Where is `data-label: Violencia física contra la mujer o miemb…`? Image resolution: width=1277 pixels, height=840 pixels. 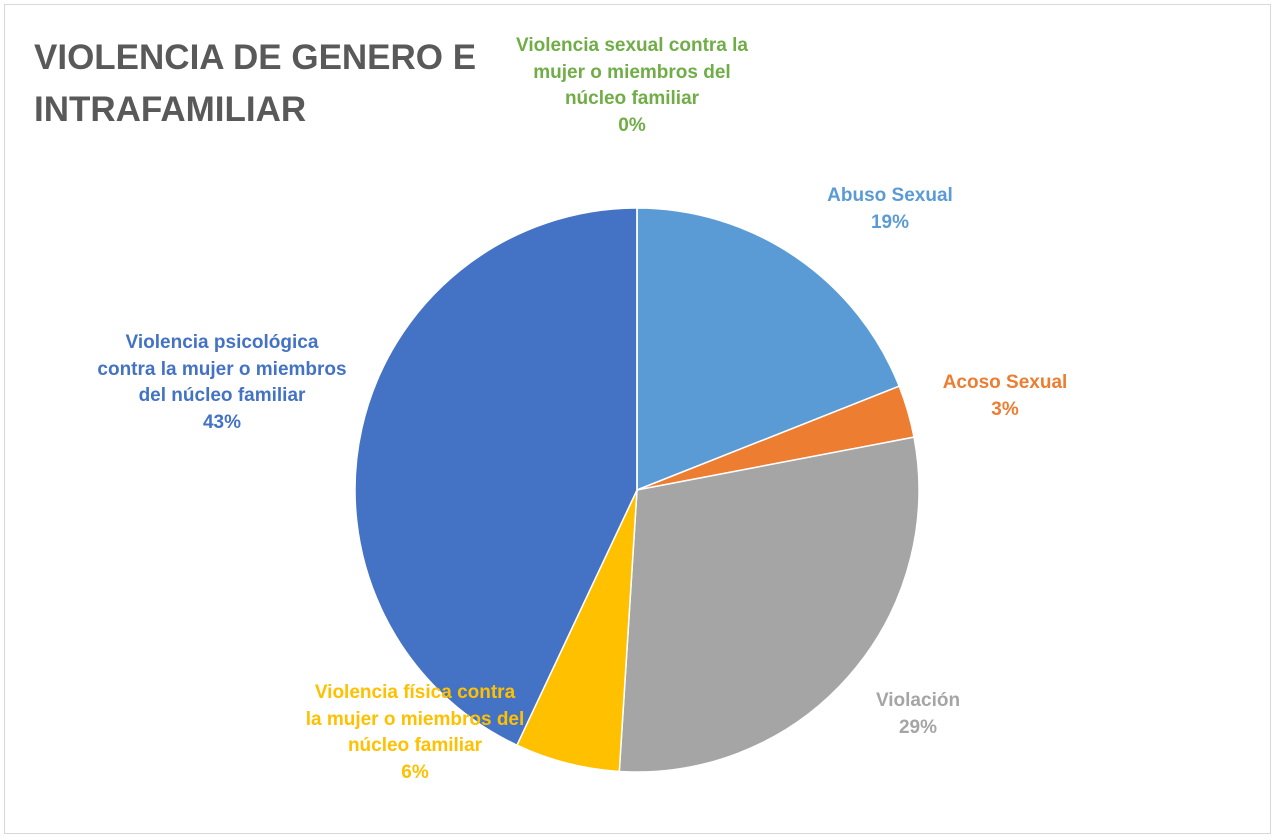 data-label: Violencia física contra la mujer o miemb… is located at coordinates (415, 733).